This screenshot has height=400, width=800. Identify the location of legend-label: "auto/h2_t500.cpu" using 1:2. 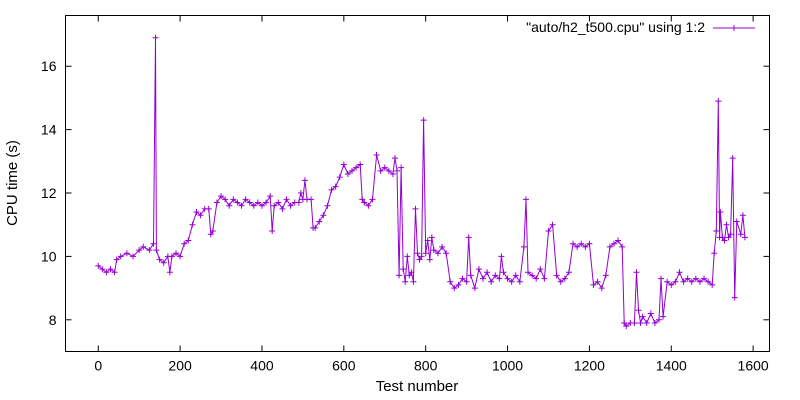
(615, 27).